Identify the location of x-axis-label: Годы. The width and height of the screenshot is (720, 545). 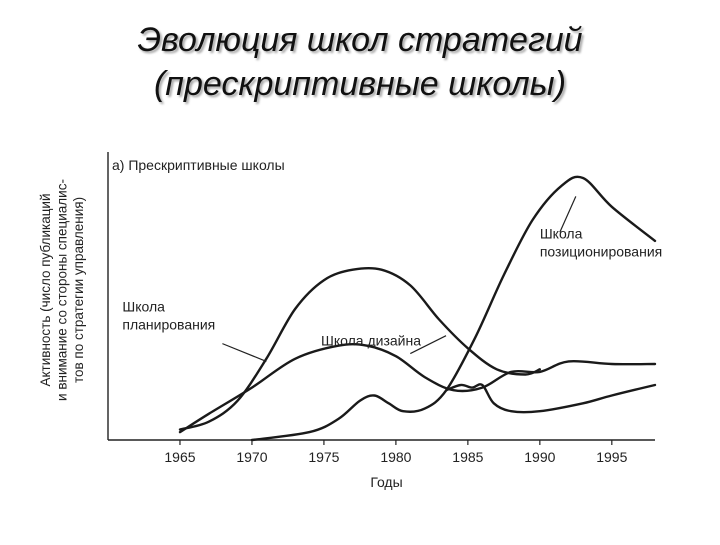
(386, 482).